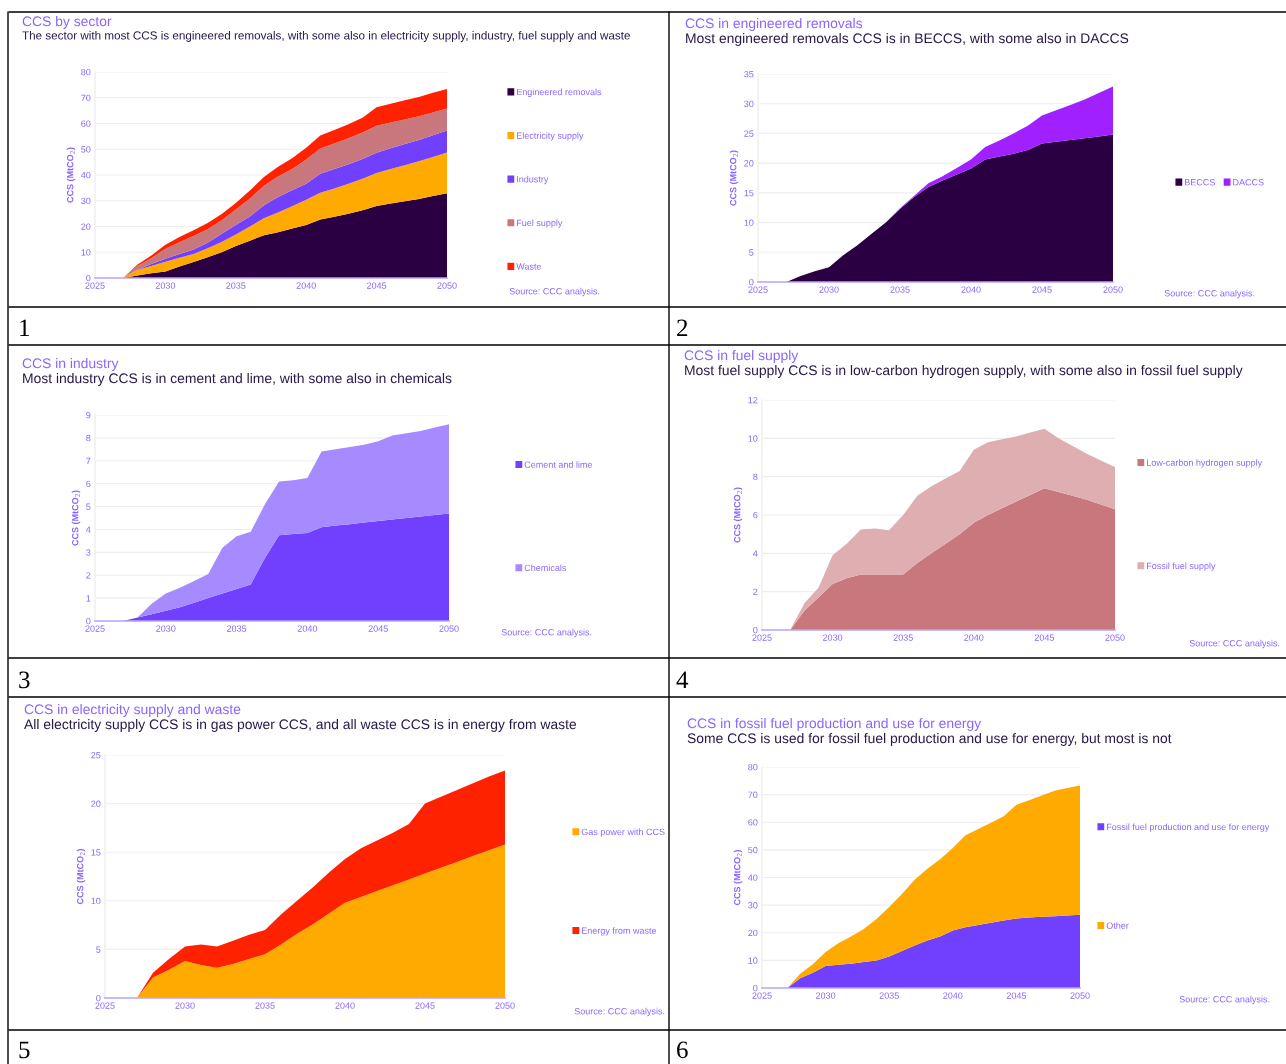  I want to click on legend-label: Chemicals, so click(545, 568).